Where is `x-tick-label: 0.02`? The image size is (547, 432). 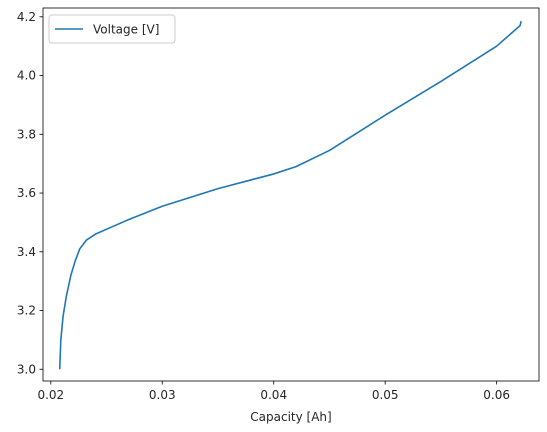
x-tick-label: 0.02 is located at coordinates (50, 395).